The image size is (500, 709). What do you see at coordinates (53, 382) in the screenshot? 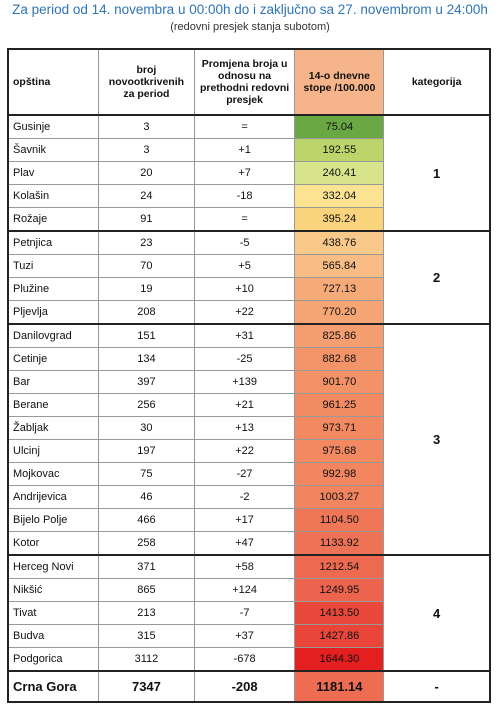
I see `municipality: Bar` at bounding box center [53, 382].